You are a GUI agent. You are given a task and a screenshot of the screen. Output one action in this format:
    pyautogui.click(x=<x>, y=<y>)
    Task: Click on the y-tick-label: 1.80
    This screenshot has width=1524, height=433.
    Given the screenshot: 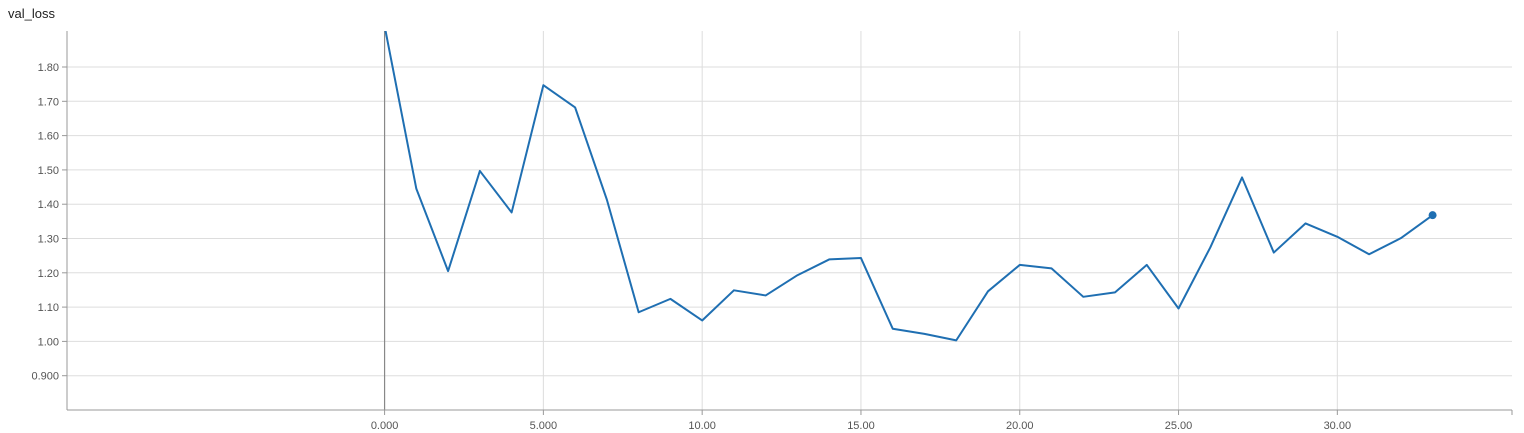 What is the action you would take?
    pyautogui.click(x=48, y=68)
    